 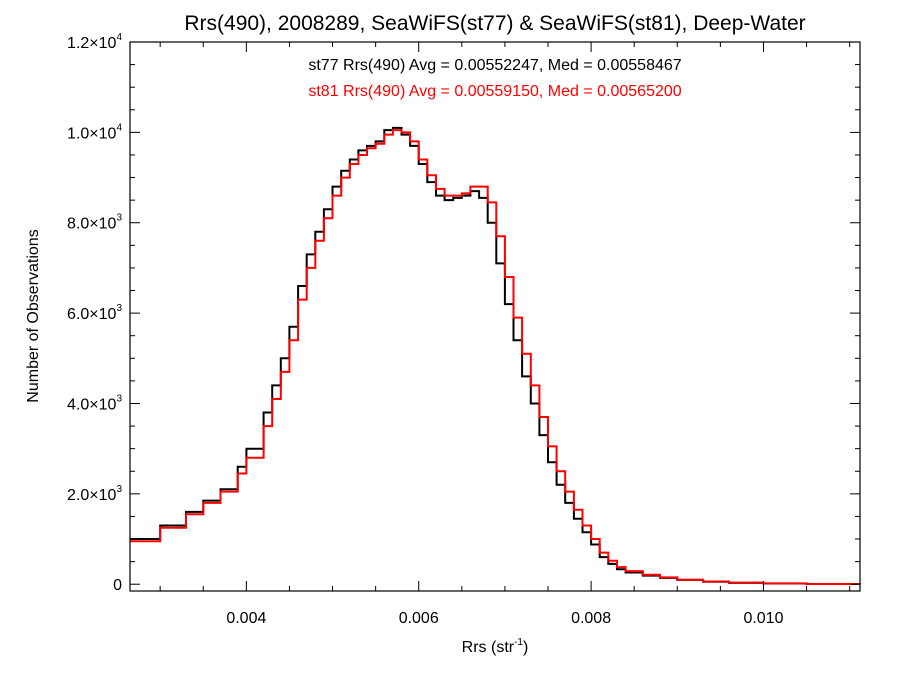 What do you see at coordinates (117, 585) in the screenshot?
I see `y-tick-label-0: 0` at bounding box center [117, 585].